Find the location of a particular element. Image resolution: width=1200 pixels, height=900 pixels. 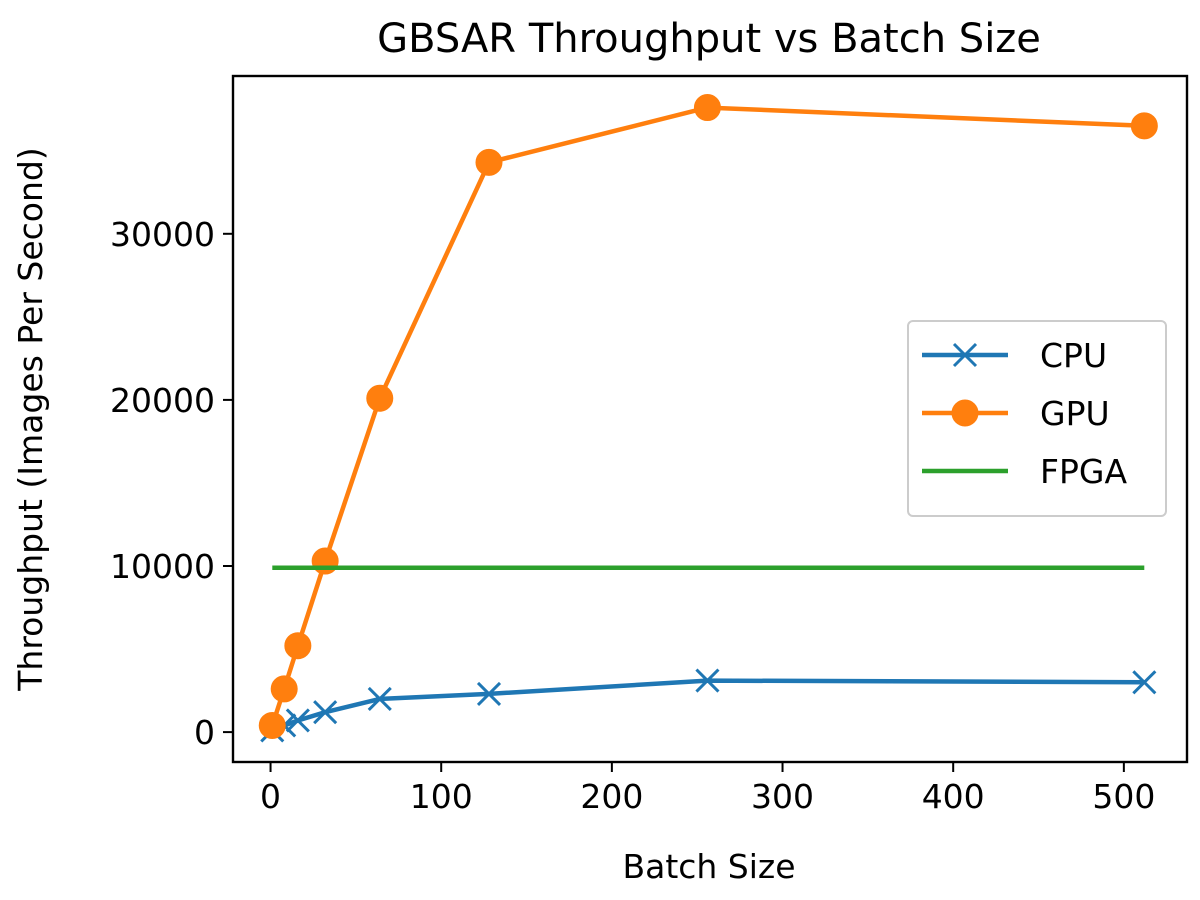

legend-marker-gpu is located at coordinates (965, 413).